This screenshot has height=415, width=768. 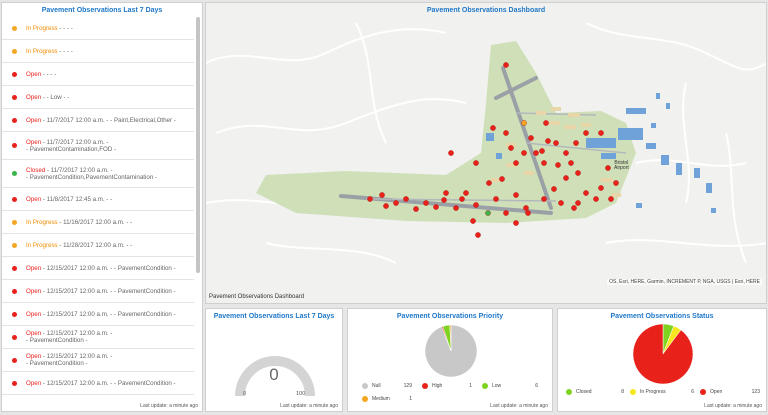 I want to click on legend-item-in-progress: In Progress 6, so click(x=662, y=392).